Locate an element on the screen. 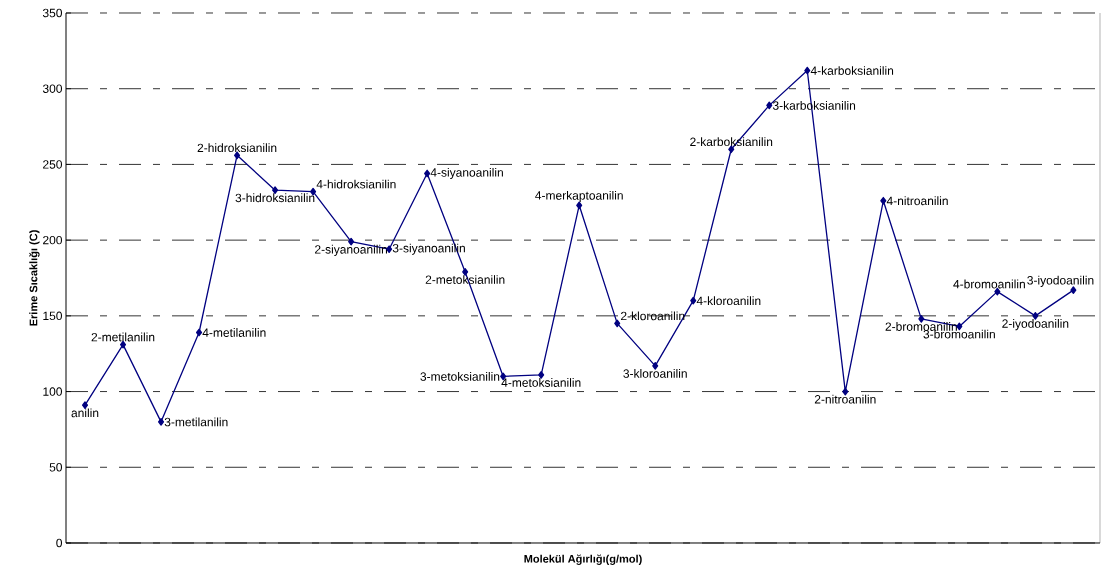  annotation: 2-metilanilin is located at coordinates (123, 337).